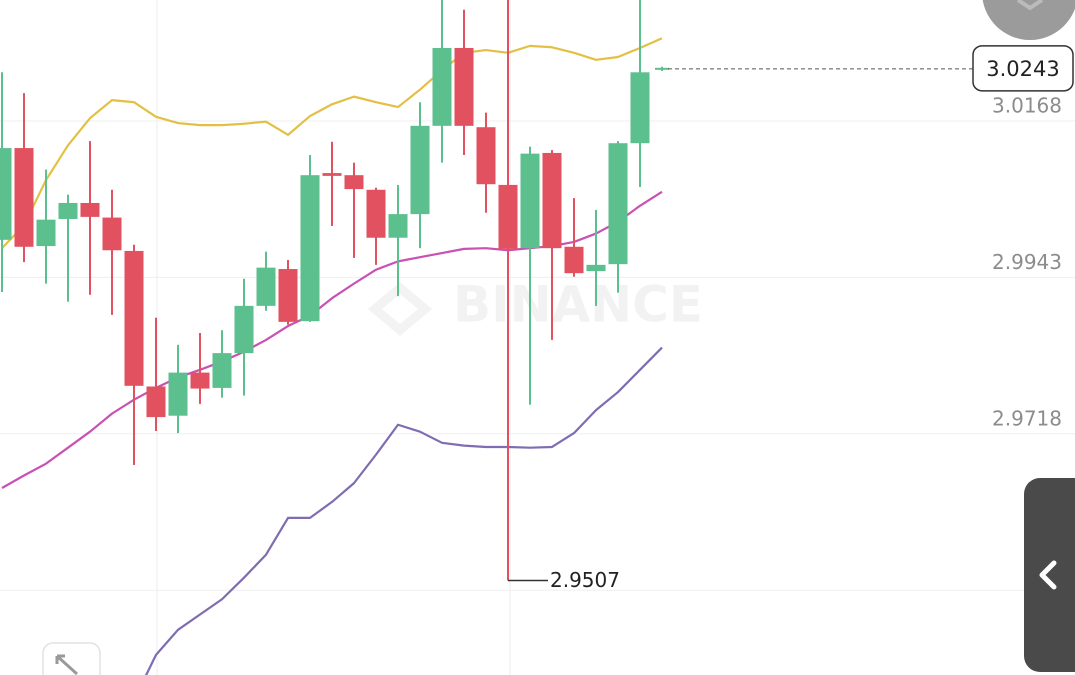 The width and height of the screenshot is (1075, 675). What do you see at coordinates (1027, 105) in the screenshot?
I see `y-tick-label: 3.0168` at bounding box center [1027, 105].